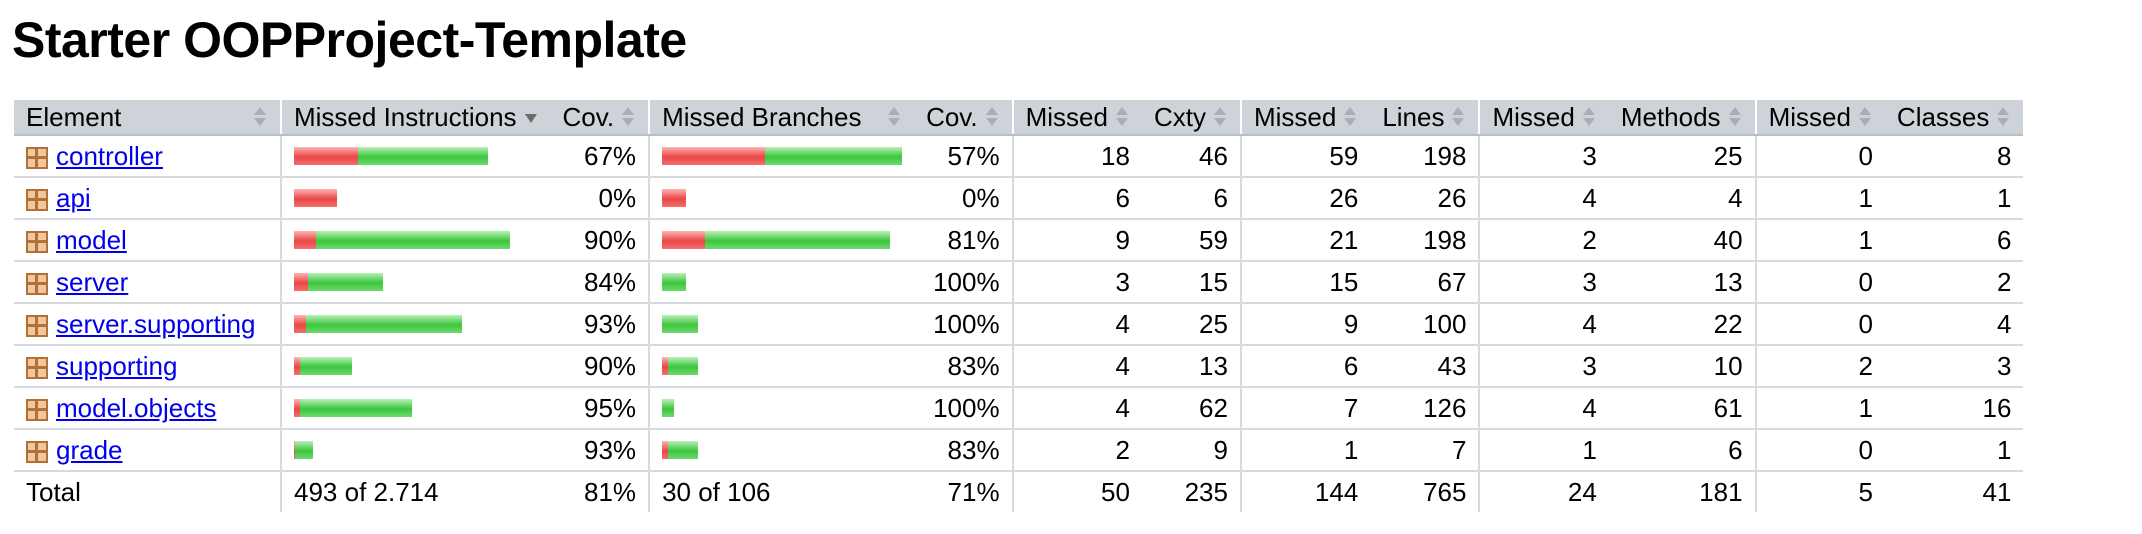 The image size is (2142, 534). Describe the element at coordinates (1682, 118) in the screenshot. I see `header-methods: Methods` at that location.